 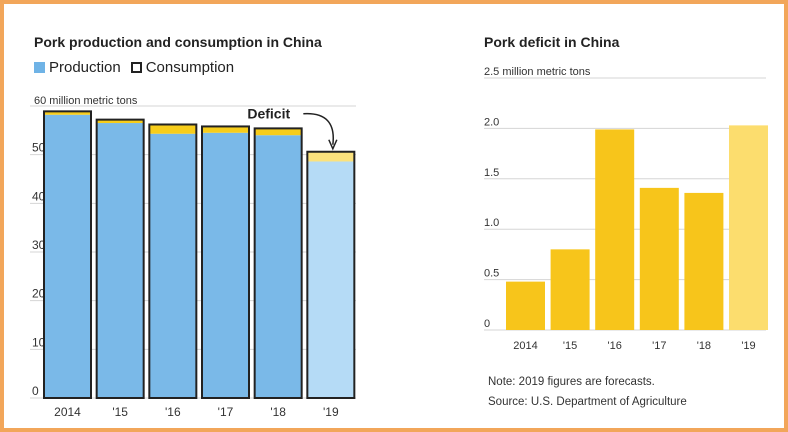 What do you see at coordinates (178, 42) in the screenshot?
I see `left-chart-title: Pork production and consumption in China` at bounding box center [178, 42].